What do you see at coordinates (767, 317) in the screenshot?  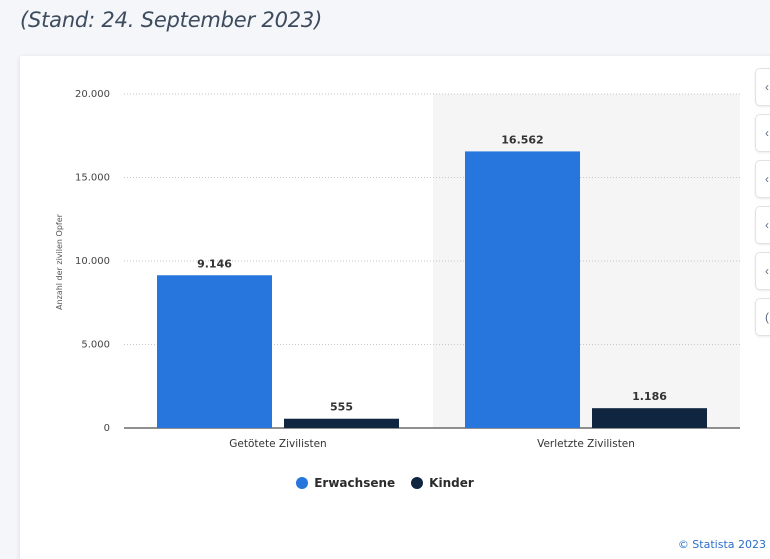 I see `quote-icon: (` at bounding box center [767, 317].